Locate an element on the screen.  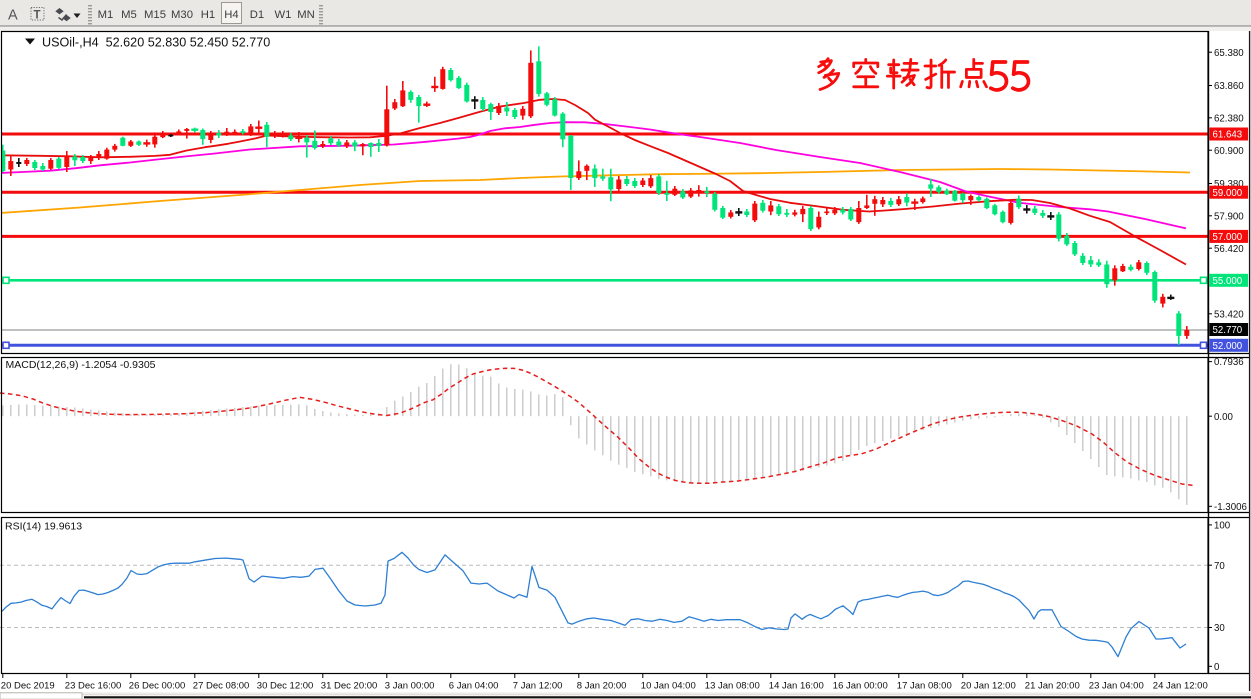
svg-text: 59.000 is located at coordinates (1228, 193).